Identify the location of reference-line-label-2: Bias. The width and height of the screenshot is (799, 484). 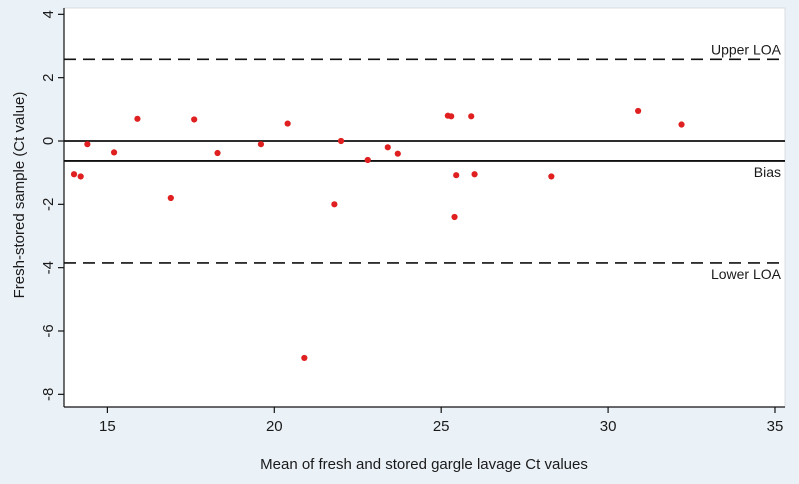
(767, 172).